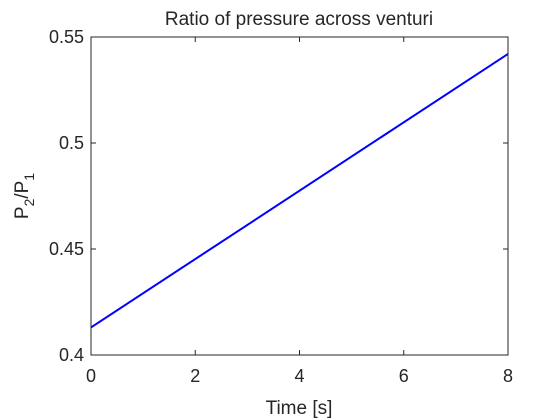  I want to click on x-axis-label: Time [s], so click(299, 408).